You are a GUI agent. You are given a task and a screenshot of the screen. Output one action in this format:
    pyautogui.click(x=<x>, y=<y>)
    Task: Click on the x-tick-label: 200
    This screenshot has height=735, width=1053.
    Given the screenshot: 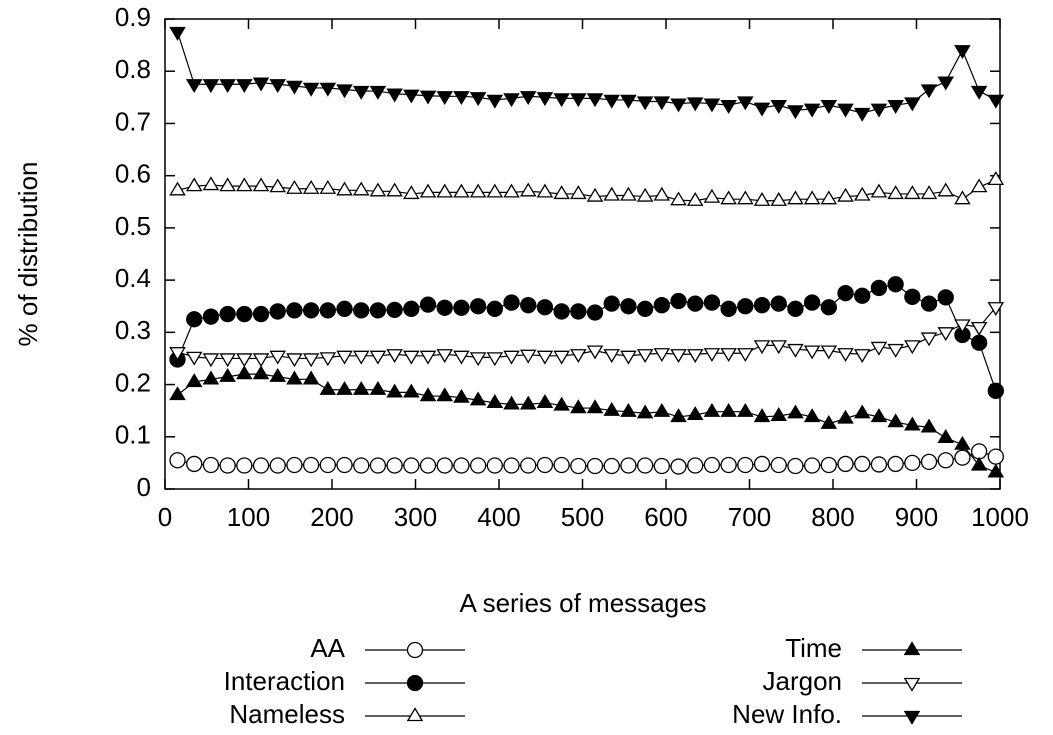 What is the action you would take?
    pyautogui.click(x=331, y=517)
    